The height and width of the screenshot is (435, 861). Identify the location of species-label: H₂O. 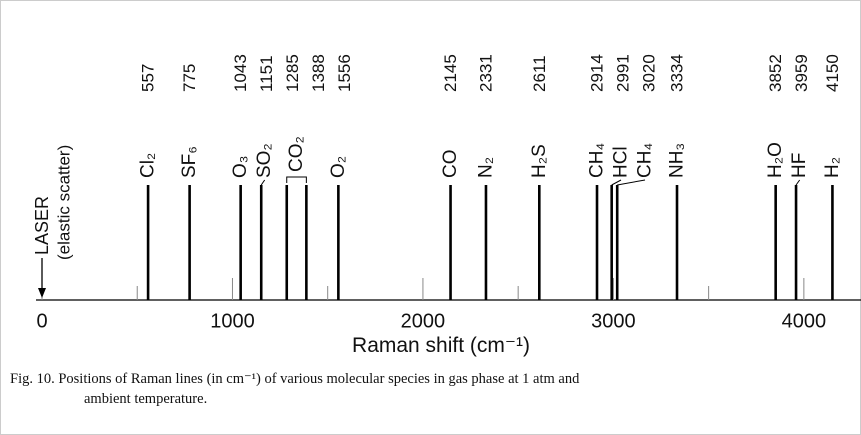
(775, 160).